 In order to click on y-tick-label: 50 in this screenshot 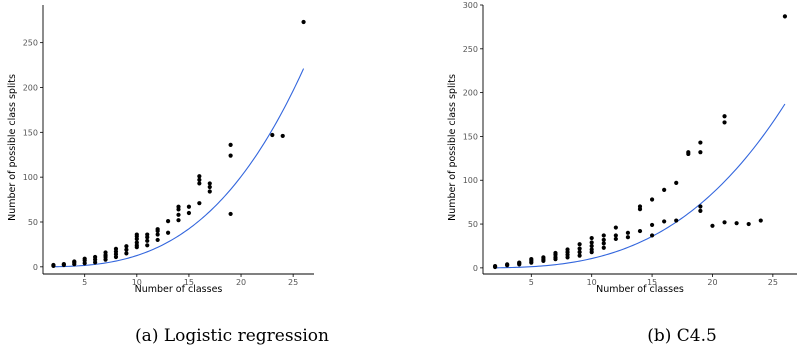, I will do `click(473, 224)`.